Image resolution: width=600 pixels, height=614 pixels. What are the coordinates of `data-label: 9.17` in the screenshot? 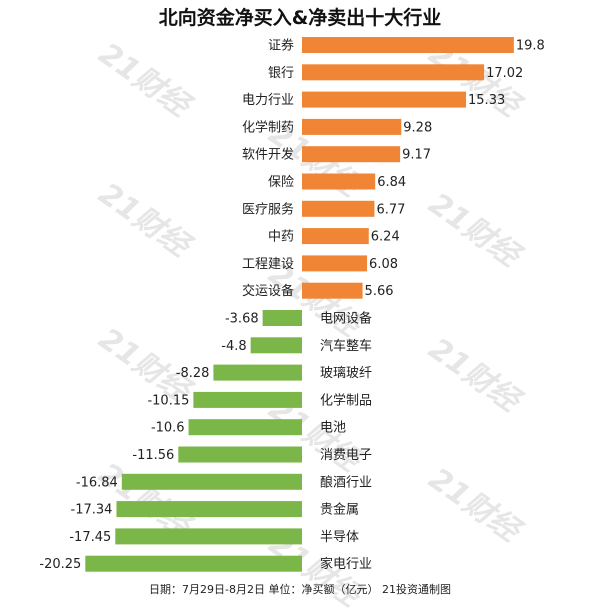 It's located at (416, 155).